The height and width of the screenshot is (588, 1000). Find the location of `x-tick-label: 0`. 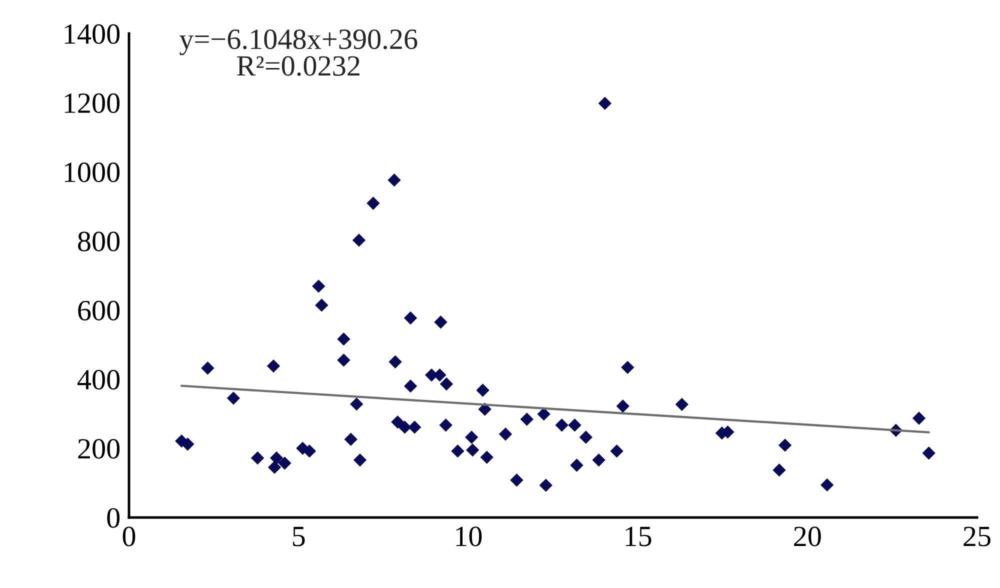

x-tick-label: 0 is located at coordinates (129, 536).